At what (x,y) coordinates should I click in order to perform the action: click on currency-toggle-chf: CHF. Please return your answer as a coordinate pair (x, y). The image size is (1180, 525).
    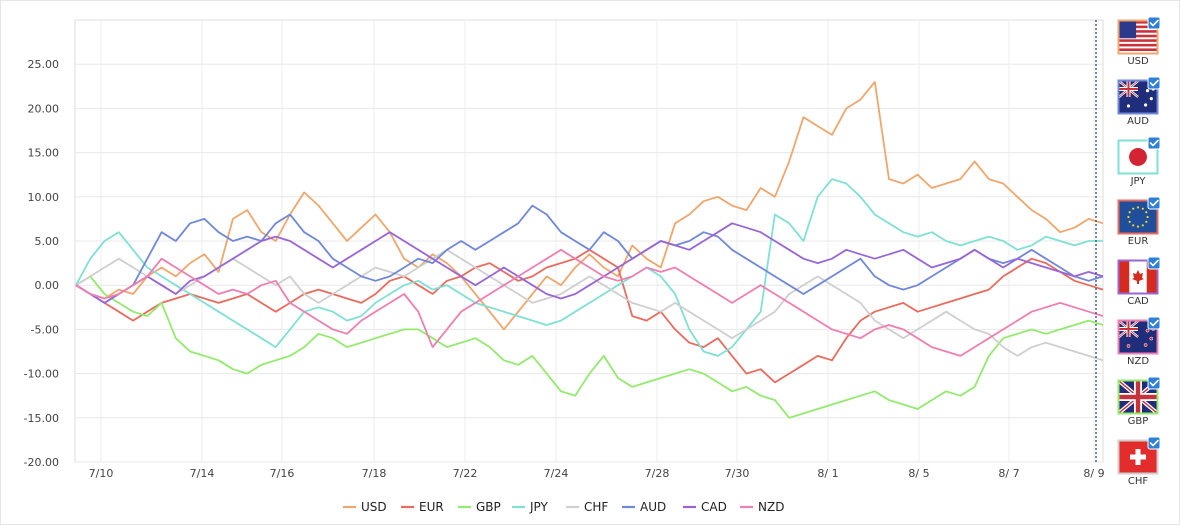
    Looking at the image, I should click on (1139, 461).